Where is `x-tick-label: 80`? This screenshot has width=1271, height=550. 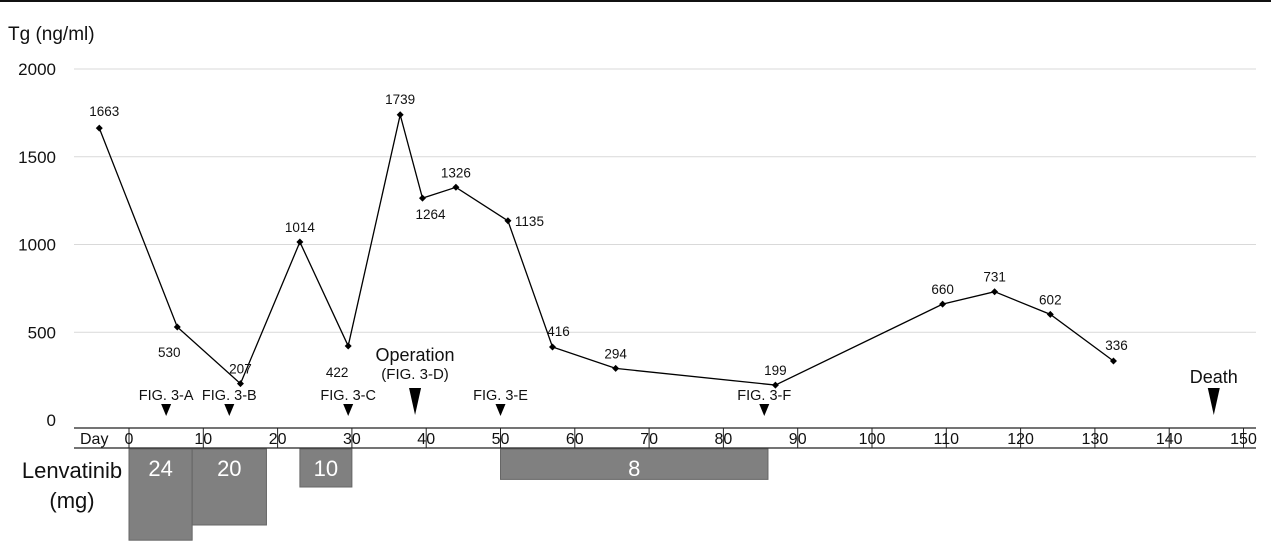 x-tick-label: 80 is located at coordinates (724, 439).